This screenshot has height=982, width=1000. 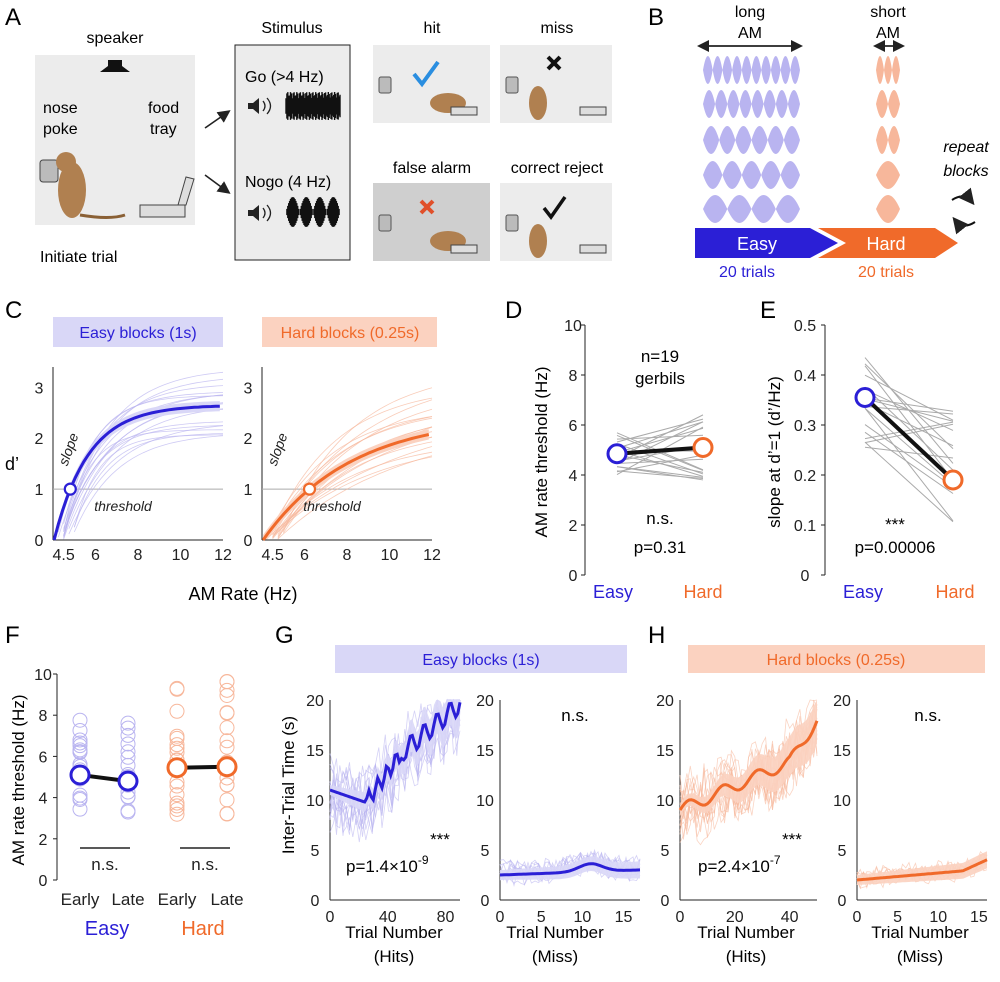 What do you see at coordinates (593, 249) in the screenshot?
I see `food-tray-icon` at bounding box center [593, 249].